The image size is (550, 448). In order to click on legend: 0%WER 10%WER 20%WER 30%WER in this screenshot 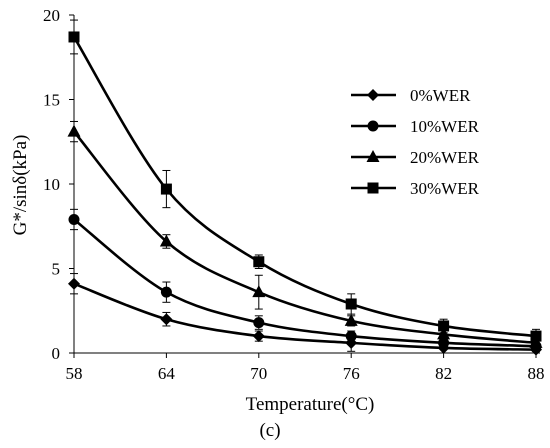, I will do `click(415, 142)`.